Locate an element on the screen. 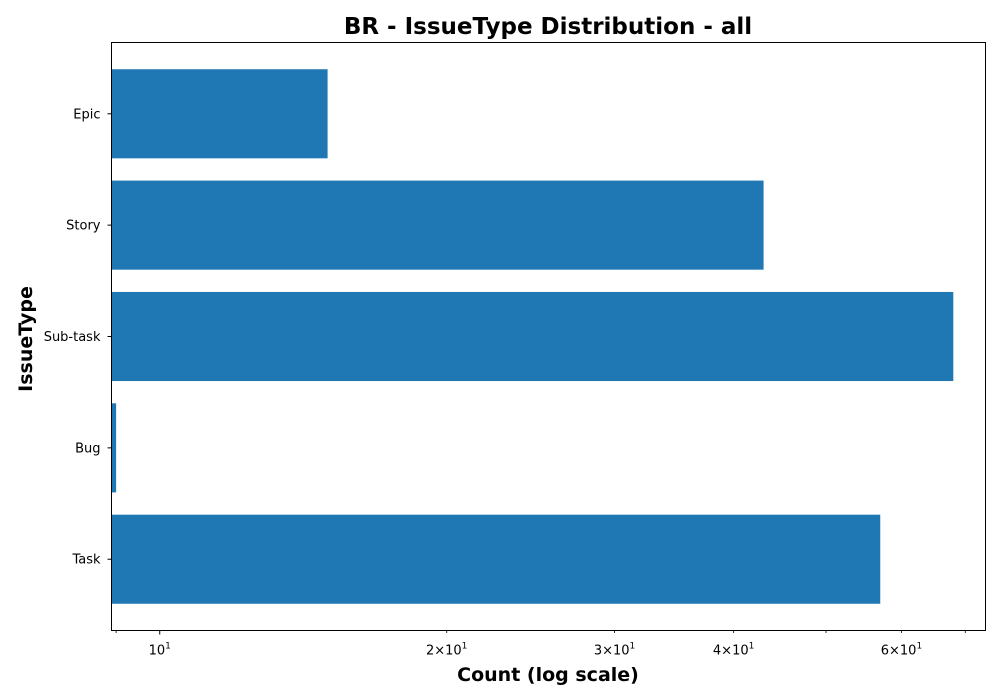 This screenshot has width=1000, height=700. y-tick-label: Sub-task is located at coordinates (72, 337).